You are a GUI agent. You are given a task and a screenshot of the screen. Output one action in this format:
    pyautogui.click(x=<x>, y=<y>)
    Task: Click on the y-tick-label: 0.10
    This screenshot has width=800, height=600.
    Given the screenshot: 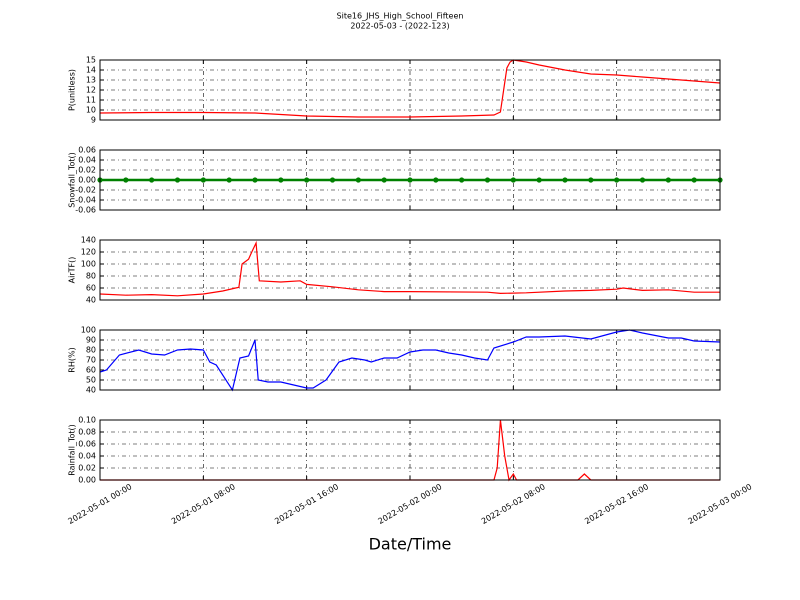 What is the action you would take?
    pyautogui.click(x=87, y=420)
    